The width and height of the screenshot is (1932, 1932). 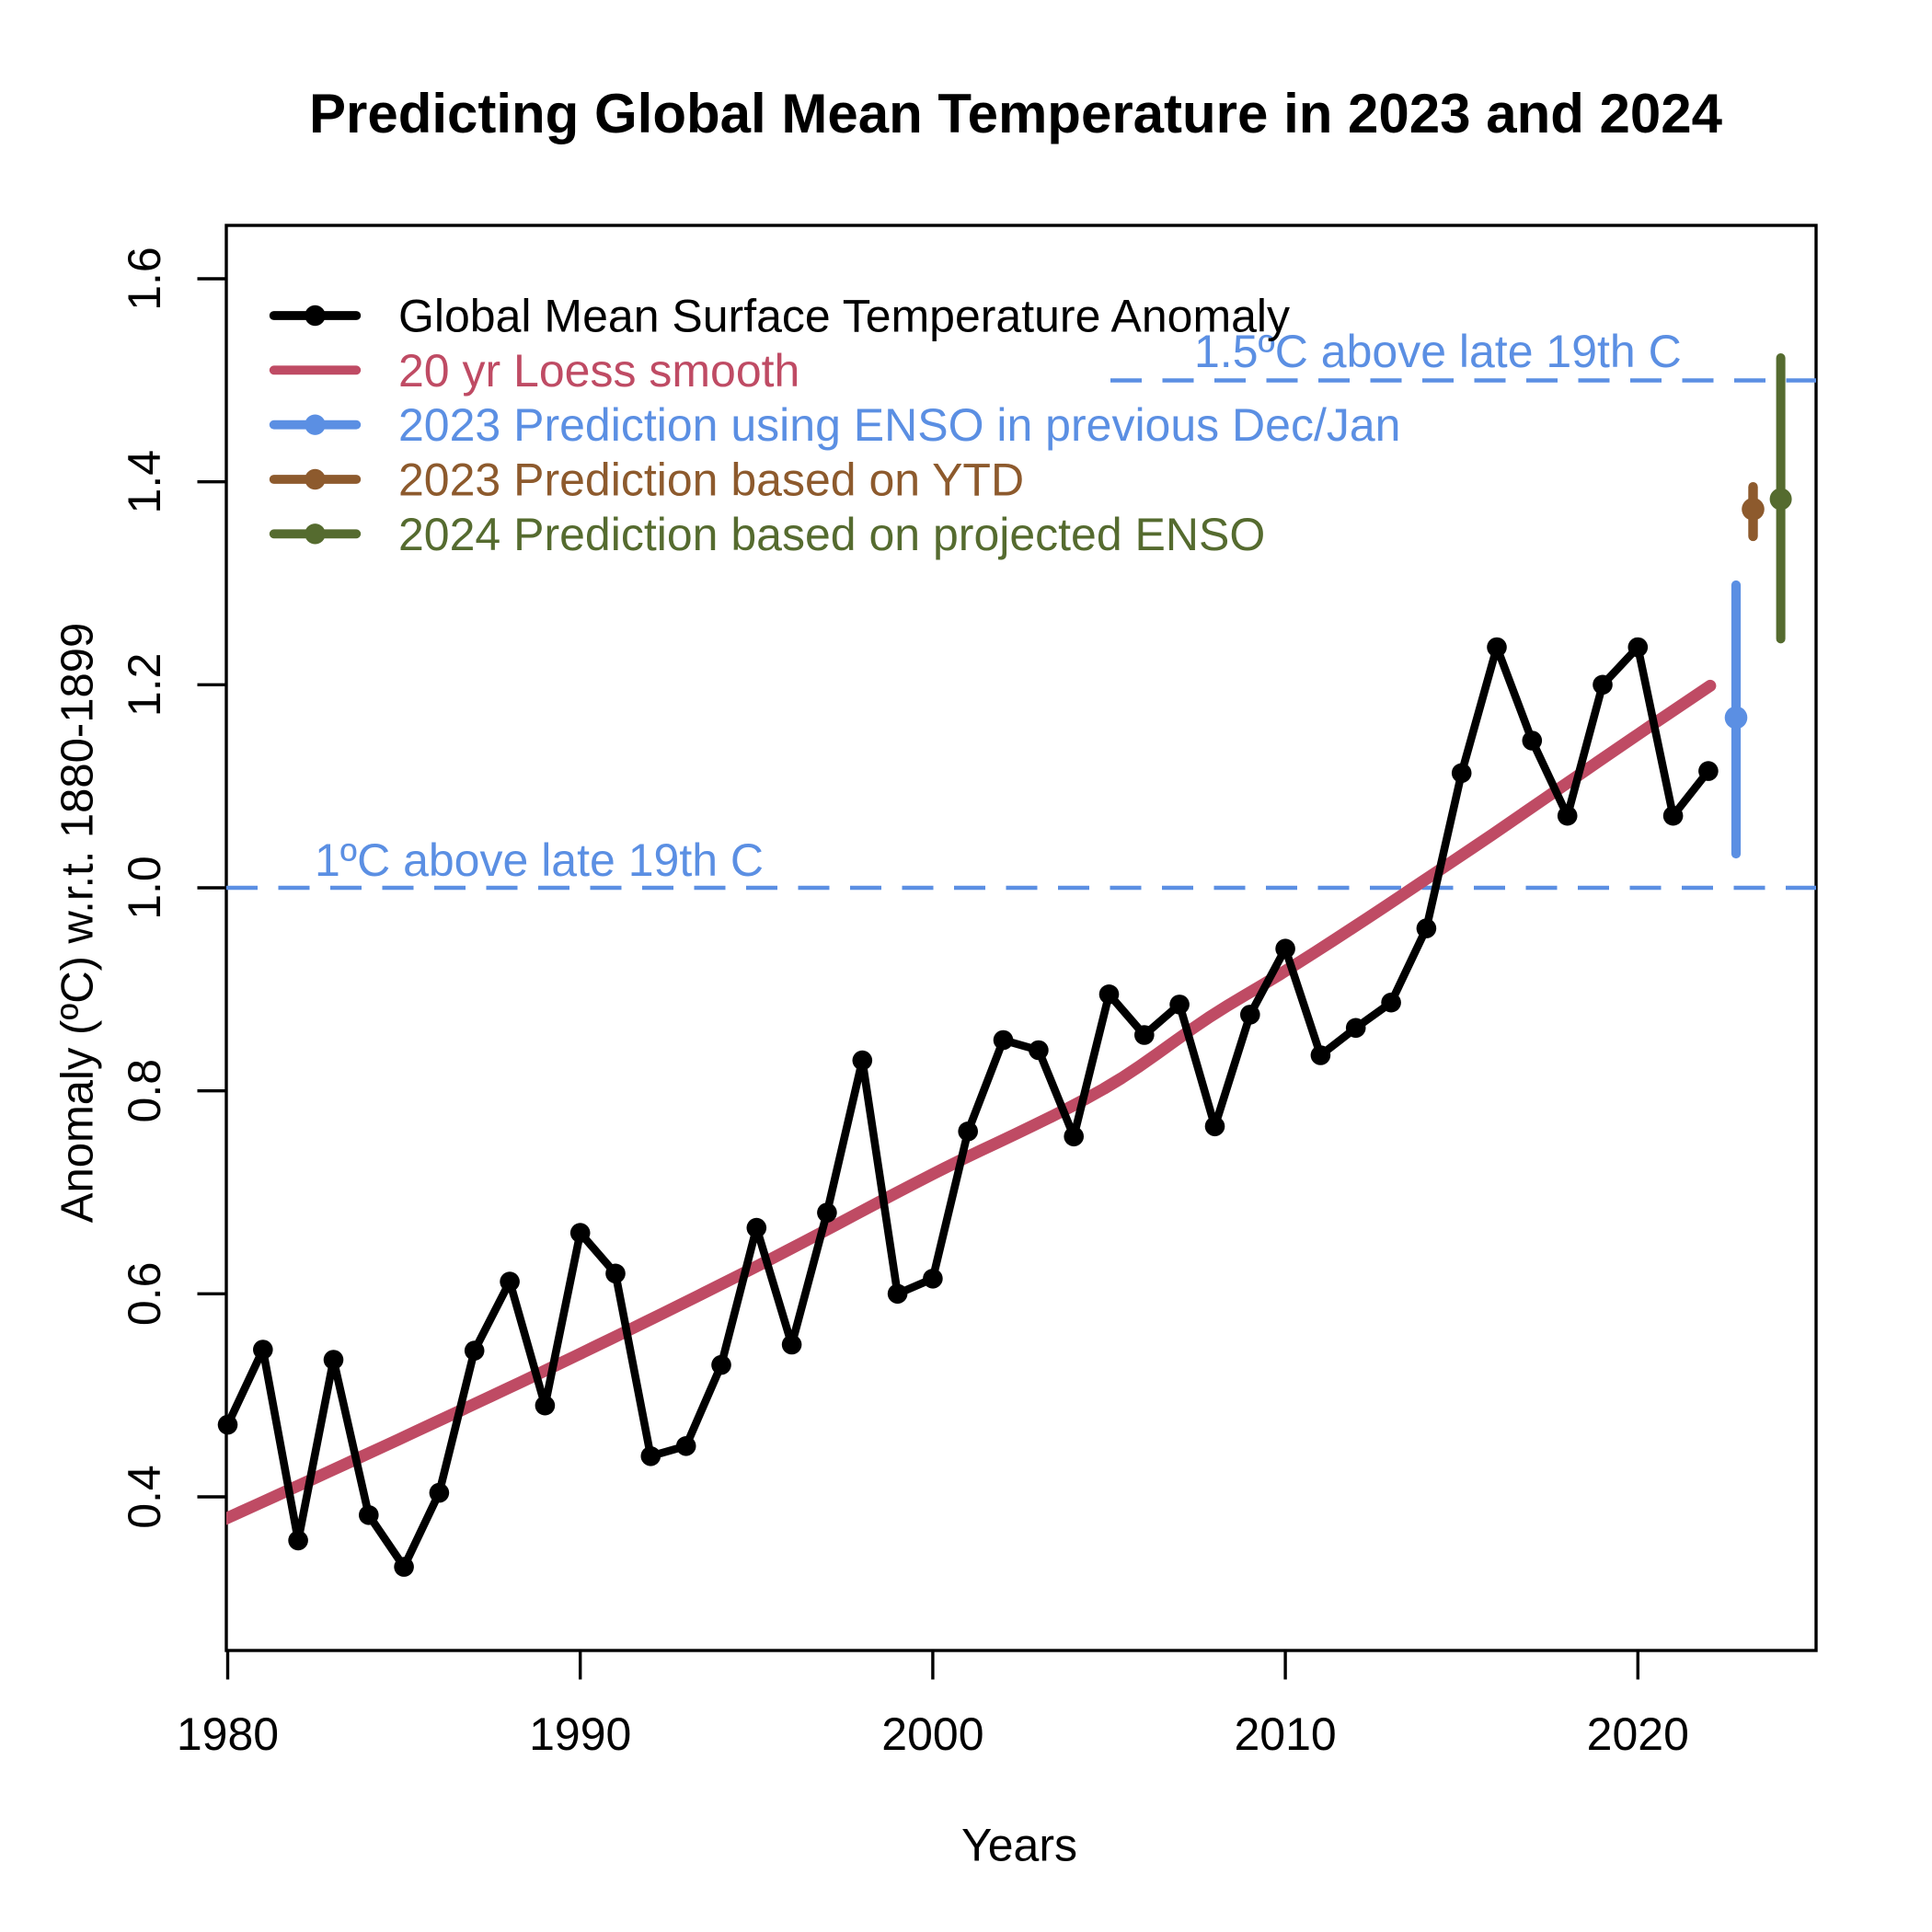 I want to click on svg-text:Global Mean Surface Temperatur: Global Mean Surface Temperature Anomaly, so click(x=844, y=316).